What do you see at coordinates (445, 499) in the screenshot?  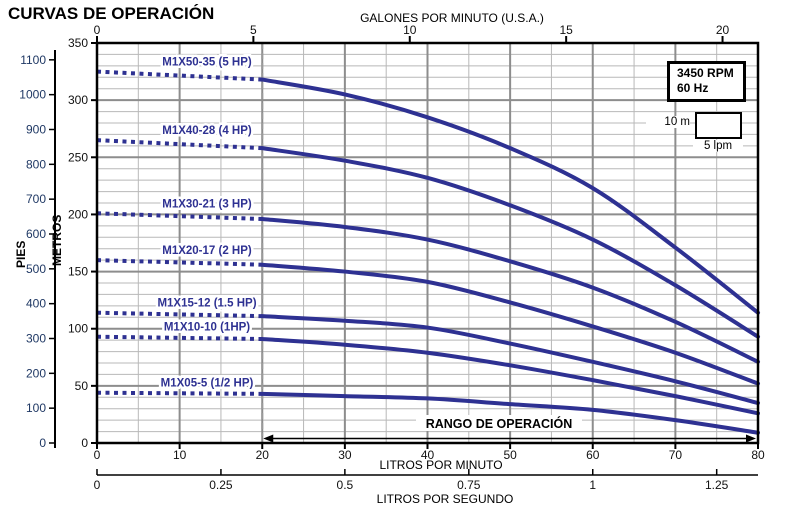 I see `x-axis-seconds-title: LITROS POR SEGUNDO` at bounding box center [445, 499].